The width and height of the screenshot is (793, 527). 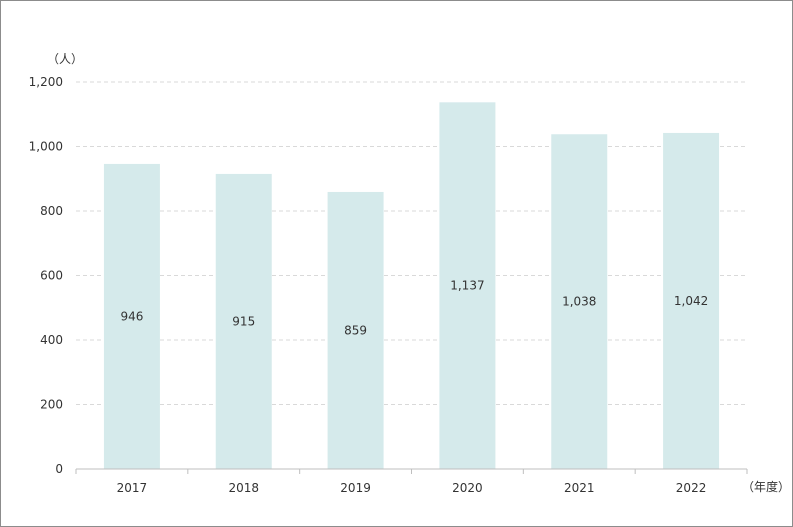 What do you see at coordinates (243, 488) in the screenshot?
I see `x-tick-label-2018: 2018` at bounding box center [243, 488].